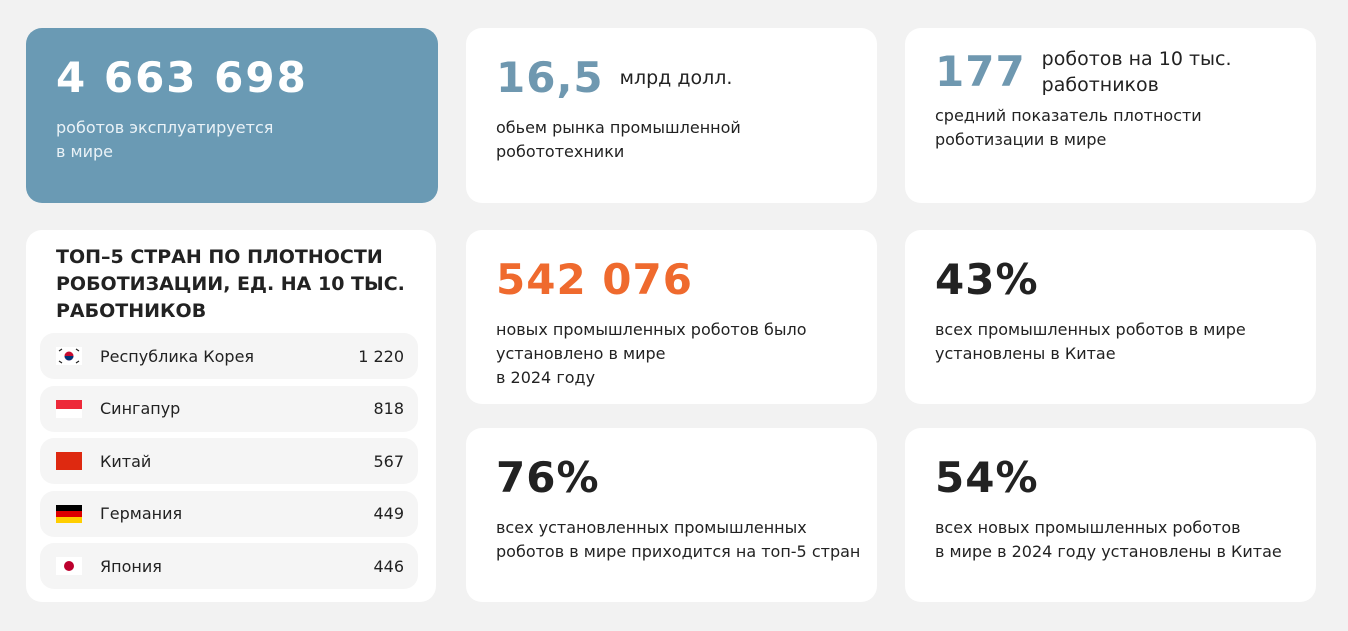 The width and height of the screenshot is (1348, 631). What do you see at coordinates (651, 329) in the screenshot?
I see `text-line: новых промышленных роботов было` at bounding box center [651, 329].